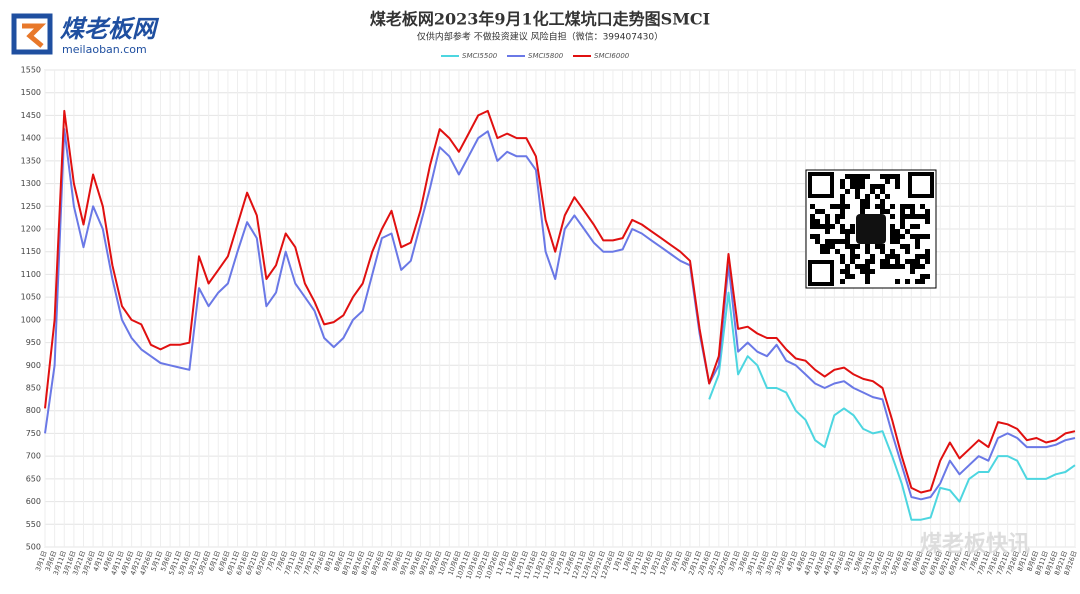 This screenshot has width=1080, height=594. I want to click on legend-label: SMCI5500, so click(480, 56).